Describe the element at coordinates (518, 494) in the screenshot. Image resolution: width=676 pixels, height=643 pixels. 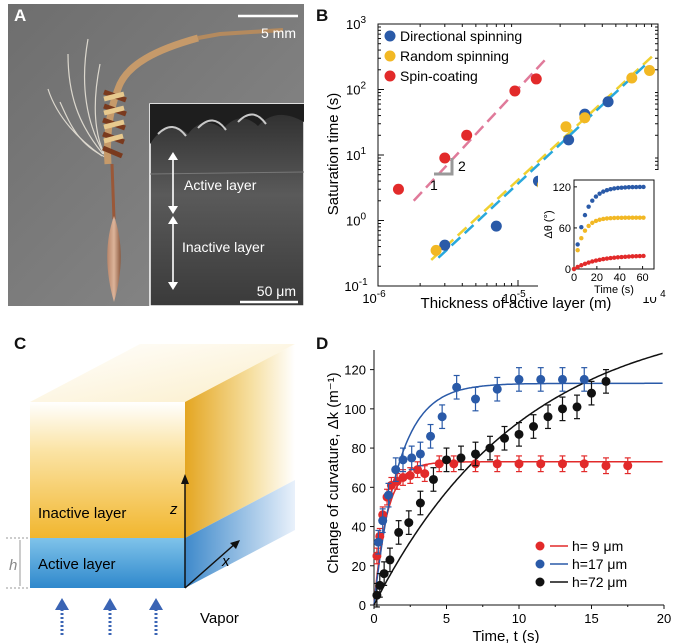
I see `fit-curve` at that location.